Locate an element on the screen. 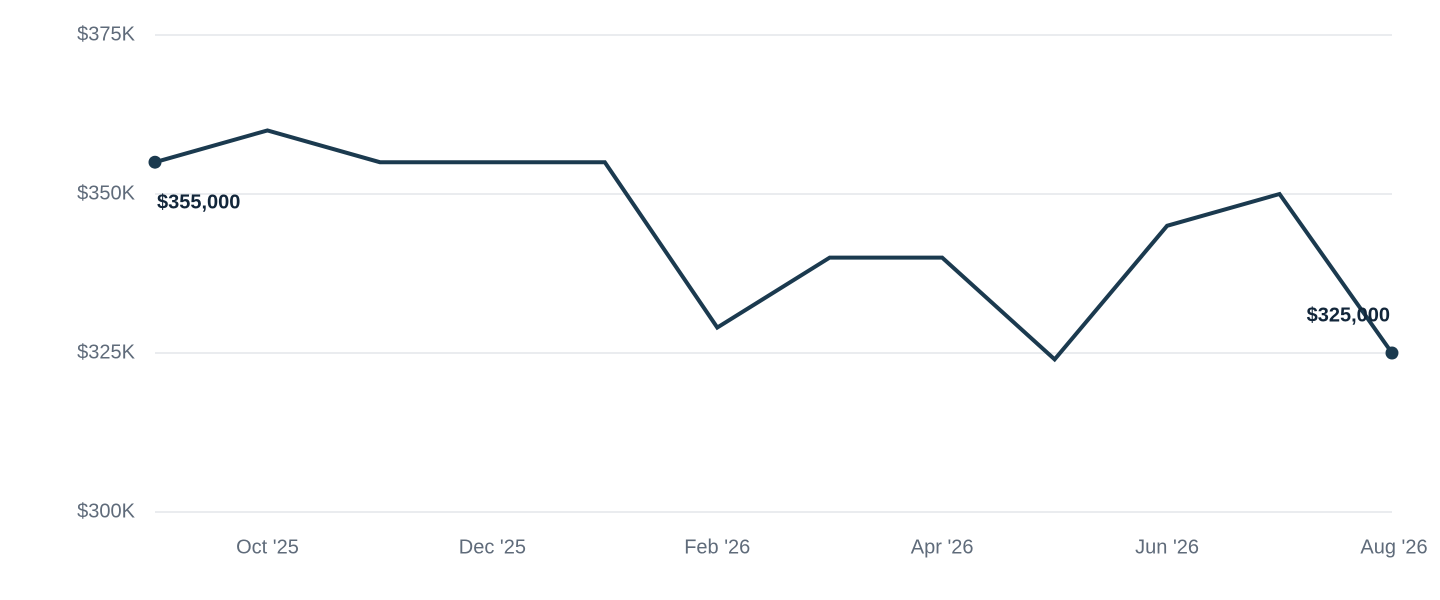 The height and width of the screenshot is (600, 1440). x-tick-label: Dec '25 is located at coordinates (492, 547).